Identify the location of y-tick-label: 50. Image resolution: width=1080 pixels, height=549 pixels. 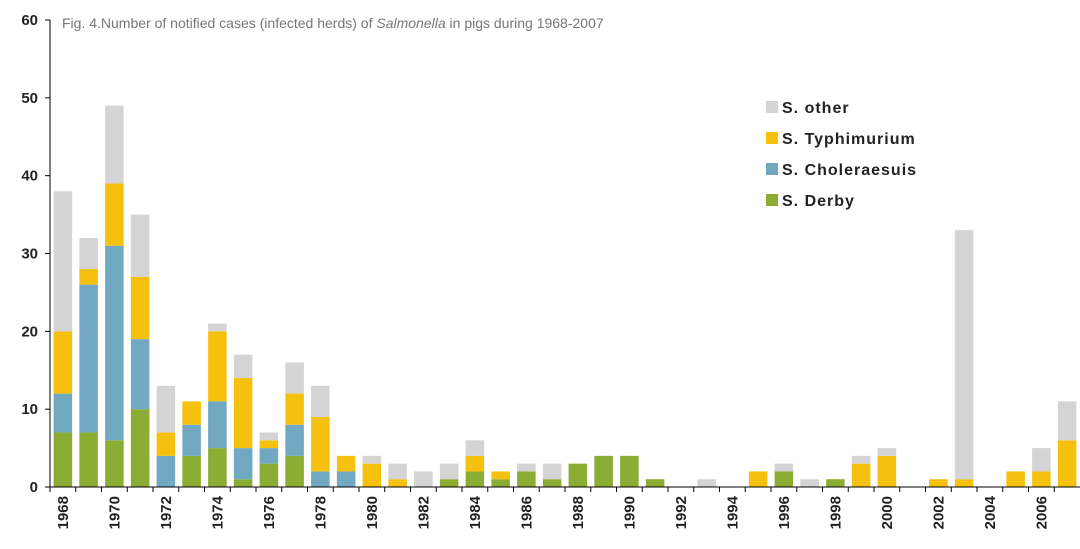
(29, 98).